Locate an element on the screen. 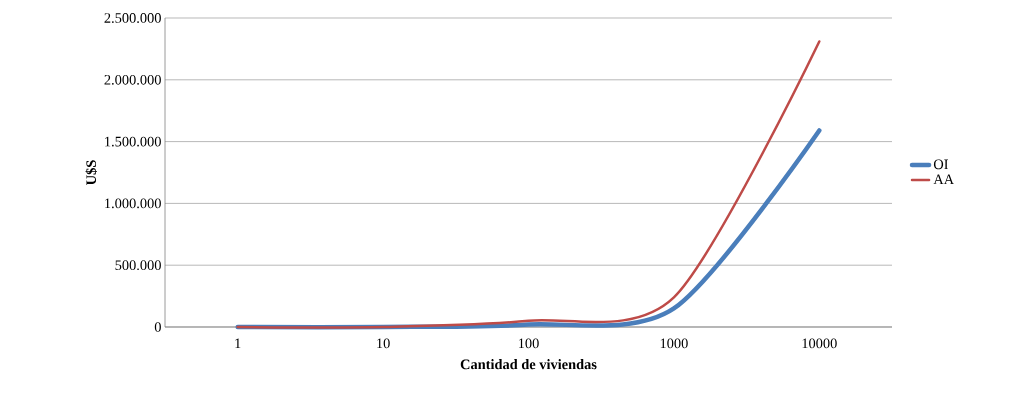 Image resolution: width=1035 pixels, height=412 pixels. x-tick-label: 1 is located at coordinates (238, 343).